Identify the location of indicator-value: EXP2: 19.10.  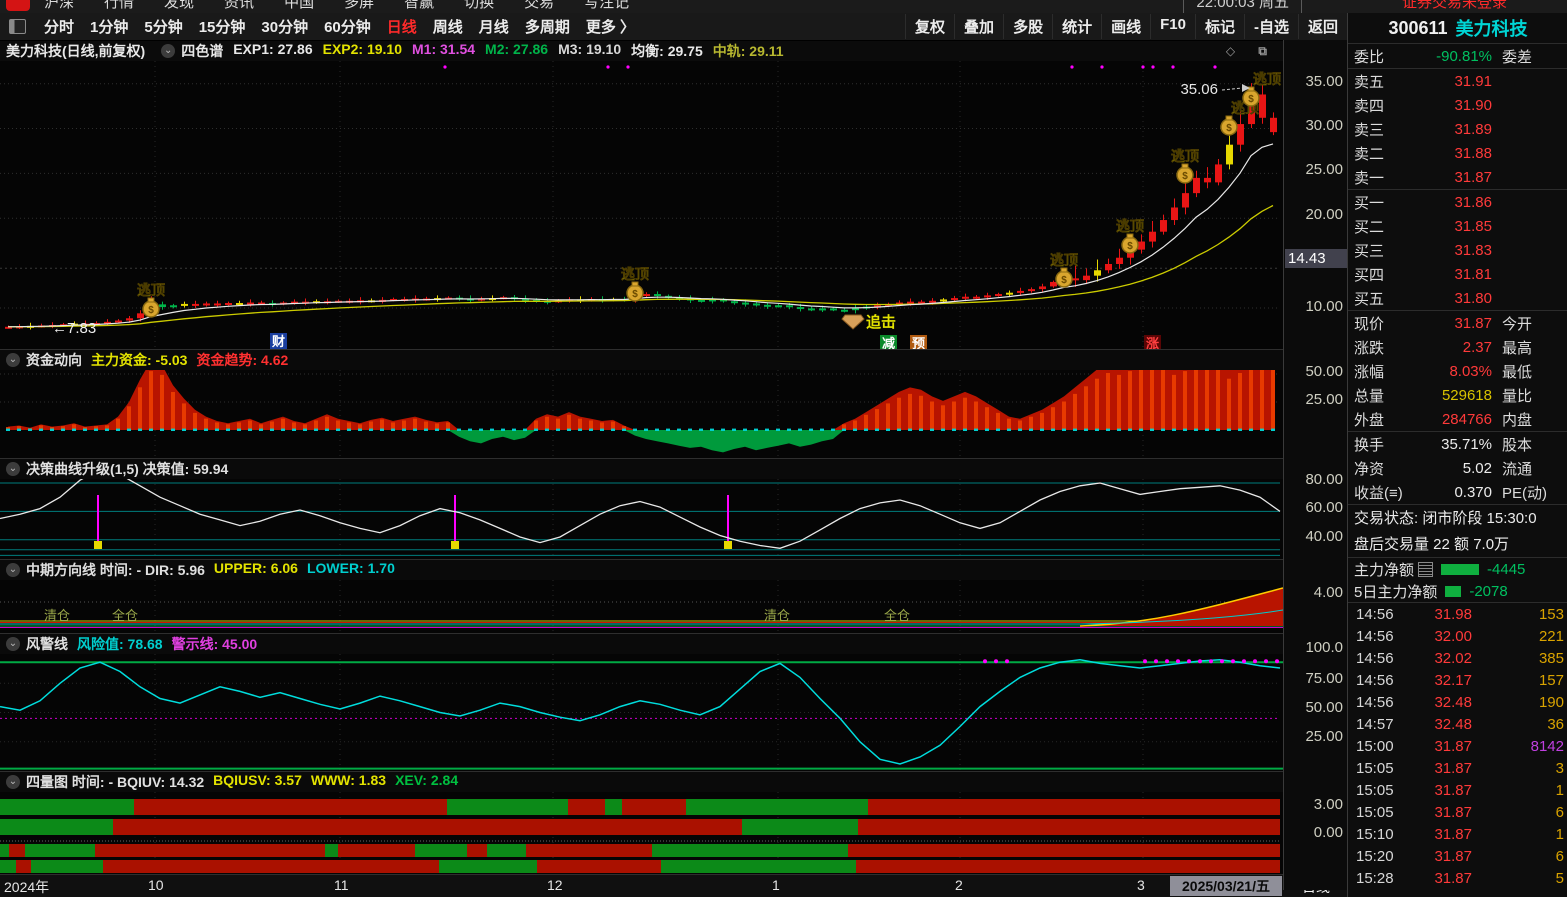
(362, 49).